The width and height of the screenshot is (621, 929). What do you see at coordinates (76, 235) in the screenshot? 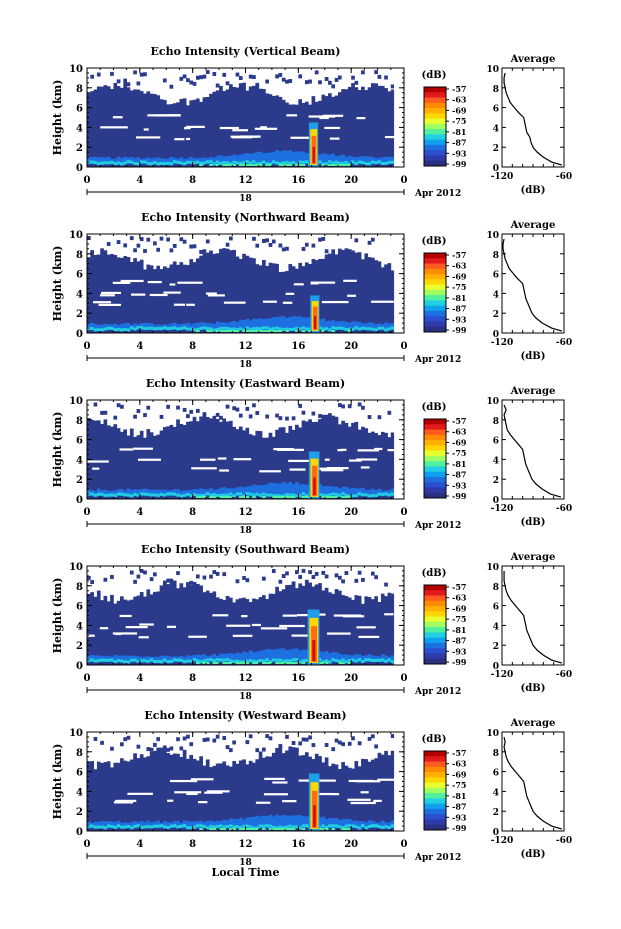
I see `ytick-label: 10` at bounding box center [76, 235].